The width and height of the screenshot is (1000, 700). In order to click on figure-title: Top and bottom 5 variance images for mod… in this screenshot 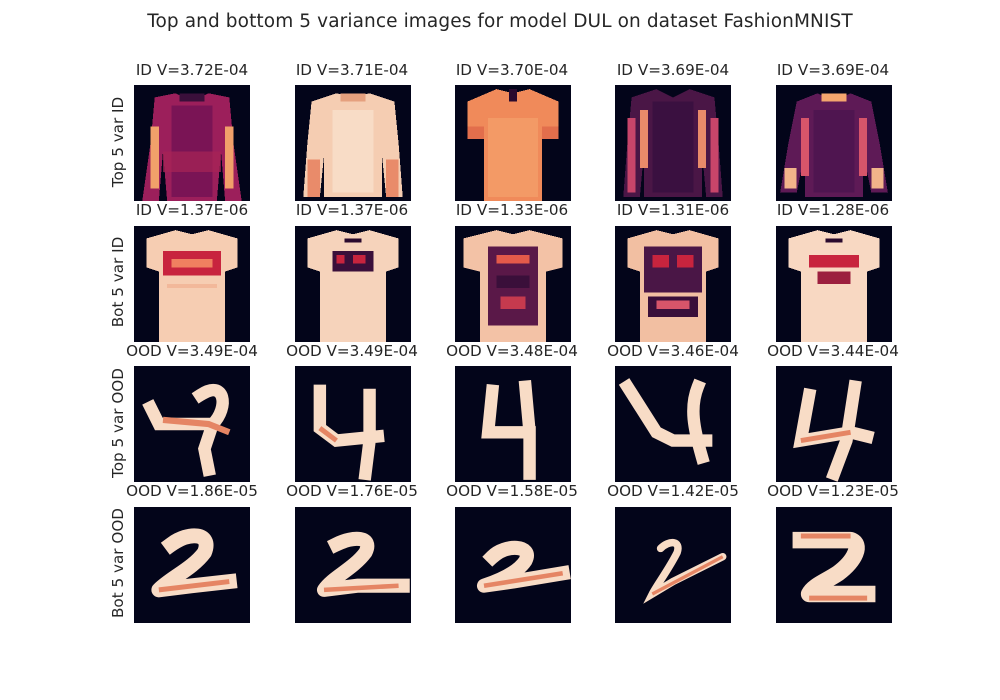, I will do `click(500, 21)`.